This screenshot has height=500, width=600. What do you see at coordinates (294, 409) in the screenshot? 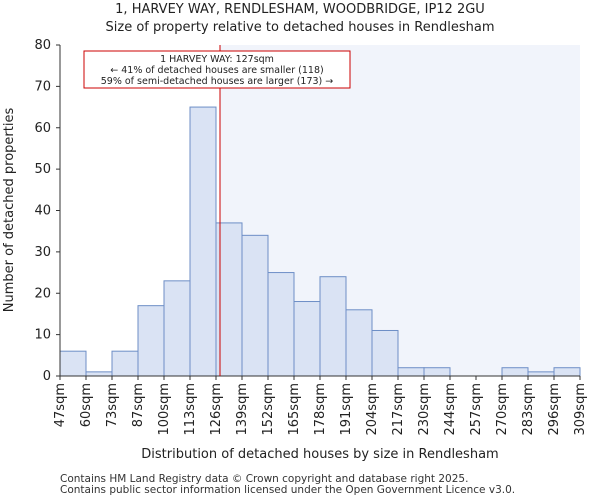
I see `x-tick-label: 165sqm` at bounding box center [294, 409].